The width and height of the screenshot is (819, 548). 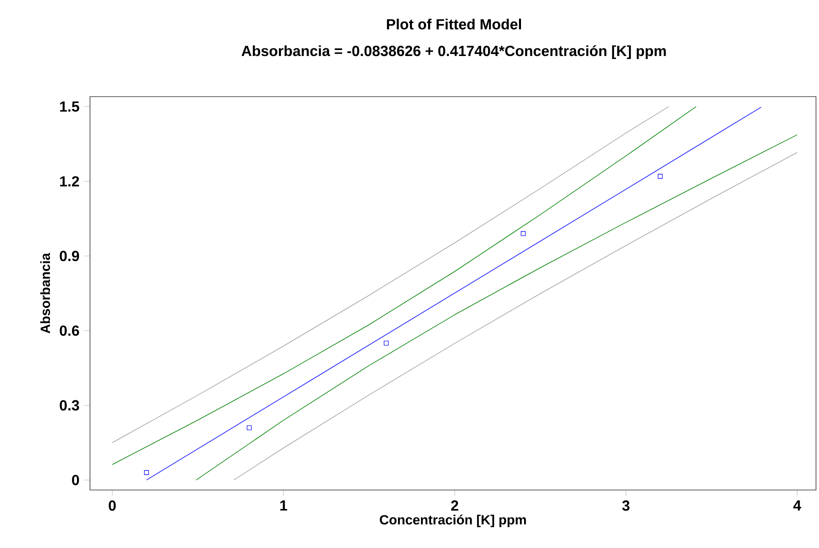 What do you see at coordinates (454, 505) in the screenshot?
I see `x-tick-label: 2` at bounding box center [454, 505].